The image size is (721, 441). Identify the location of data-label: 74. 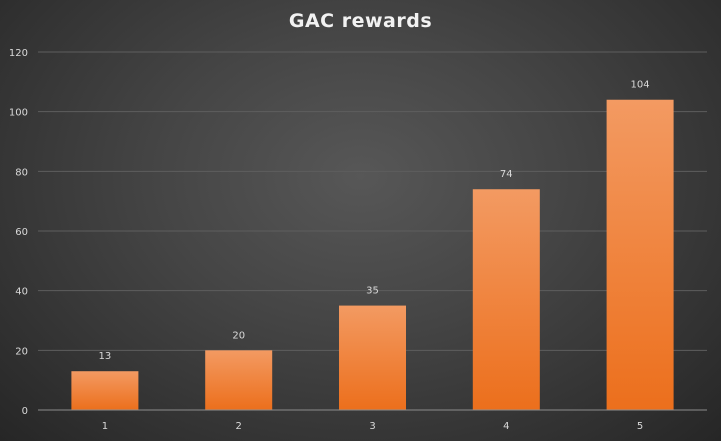
(506, 174).